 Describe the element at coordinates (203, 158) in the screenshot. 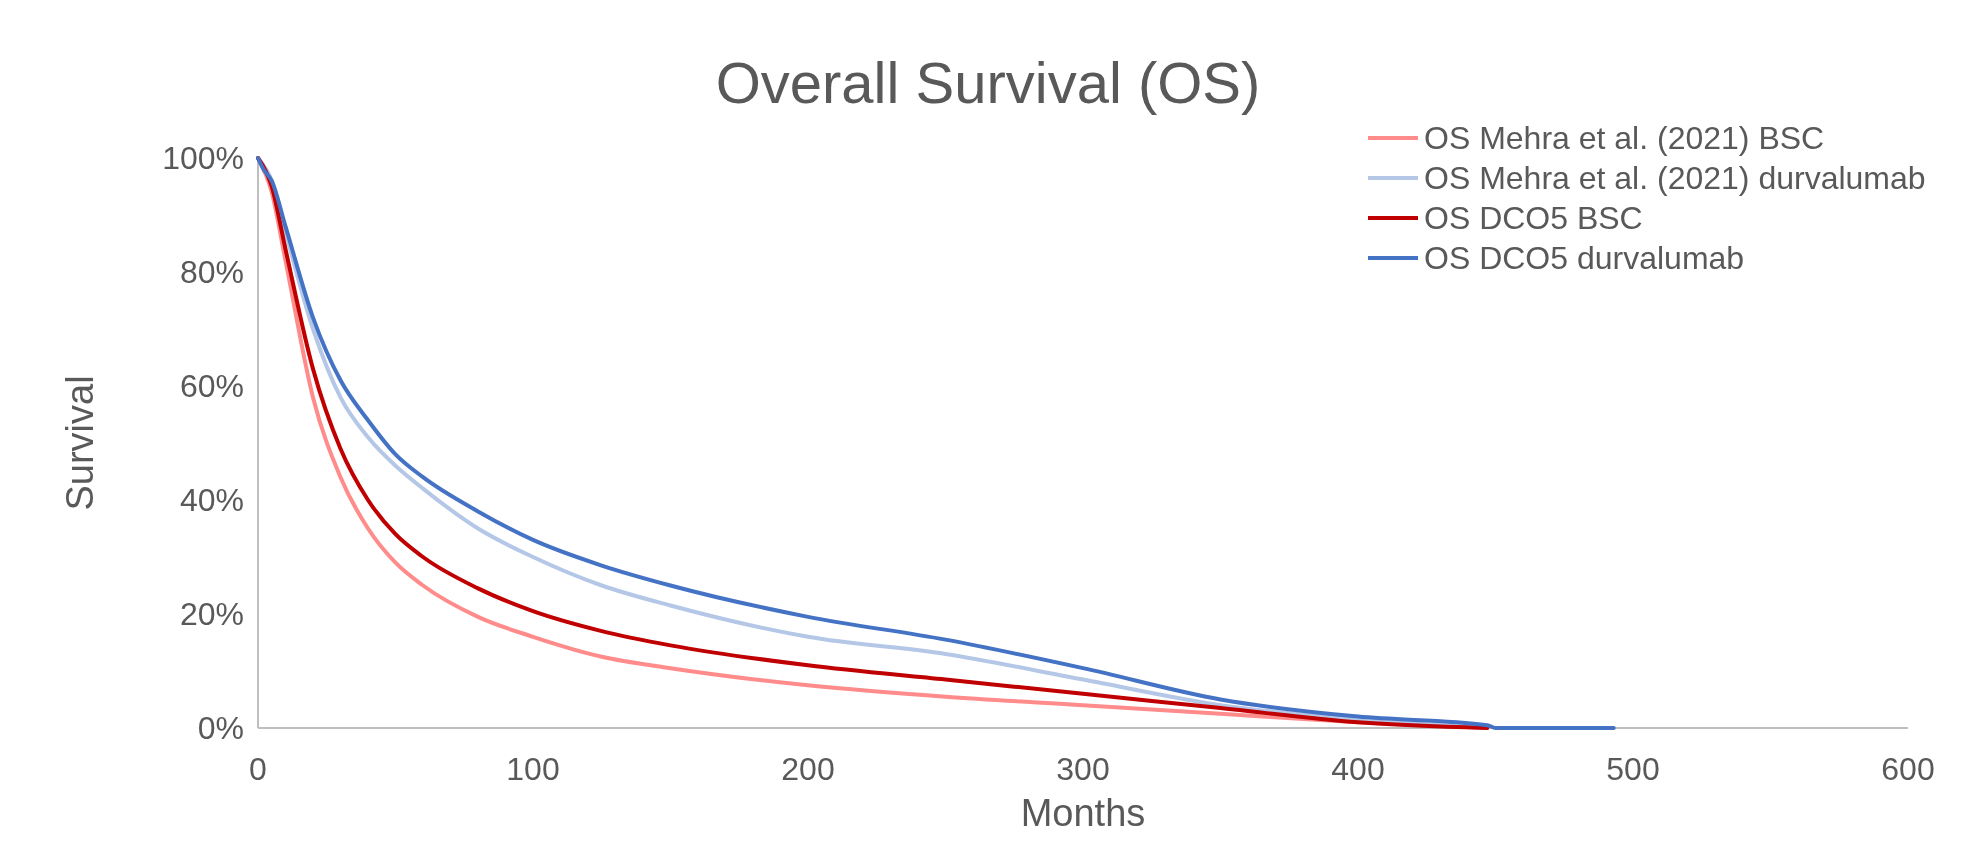

I see `y-tick-label: 100%` at that location.